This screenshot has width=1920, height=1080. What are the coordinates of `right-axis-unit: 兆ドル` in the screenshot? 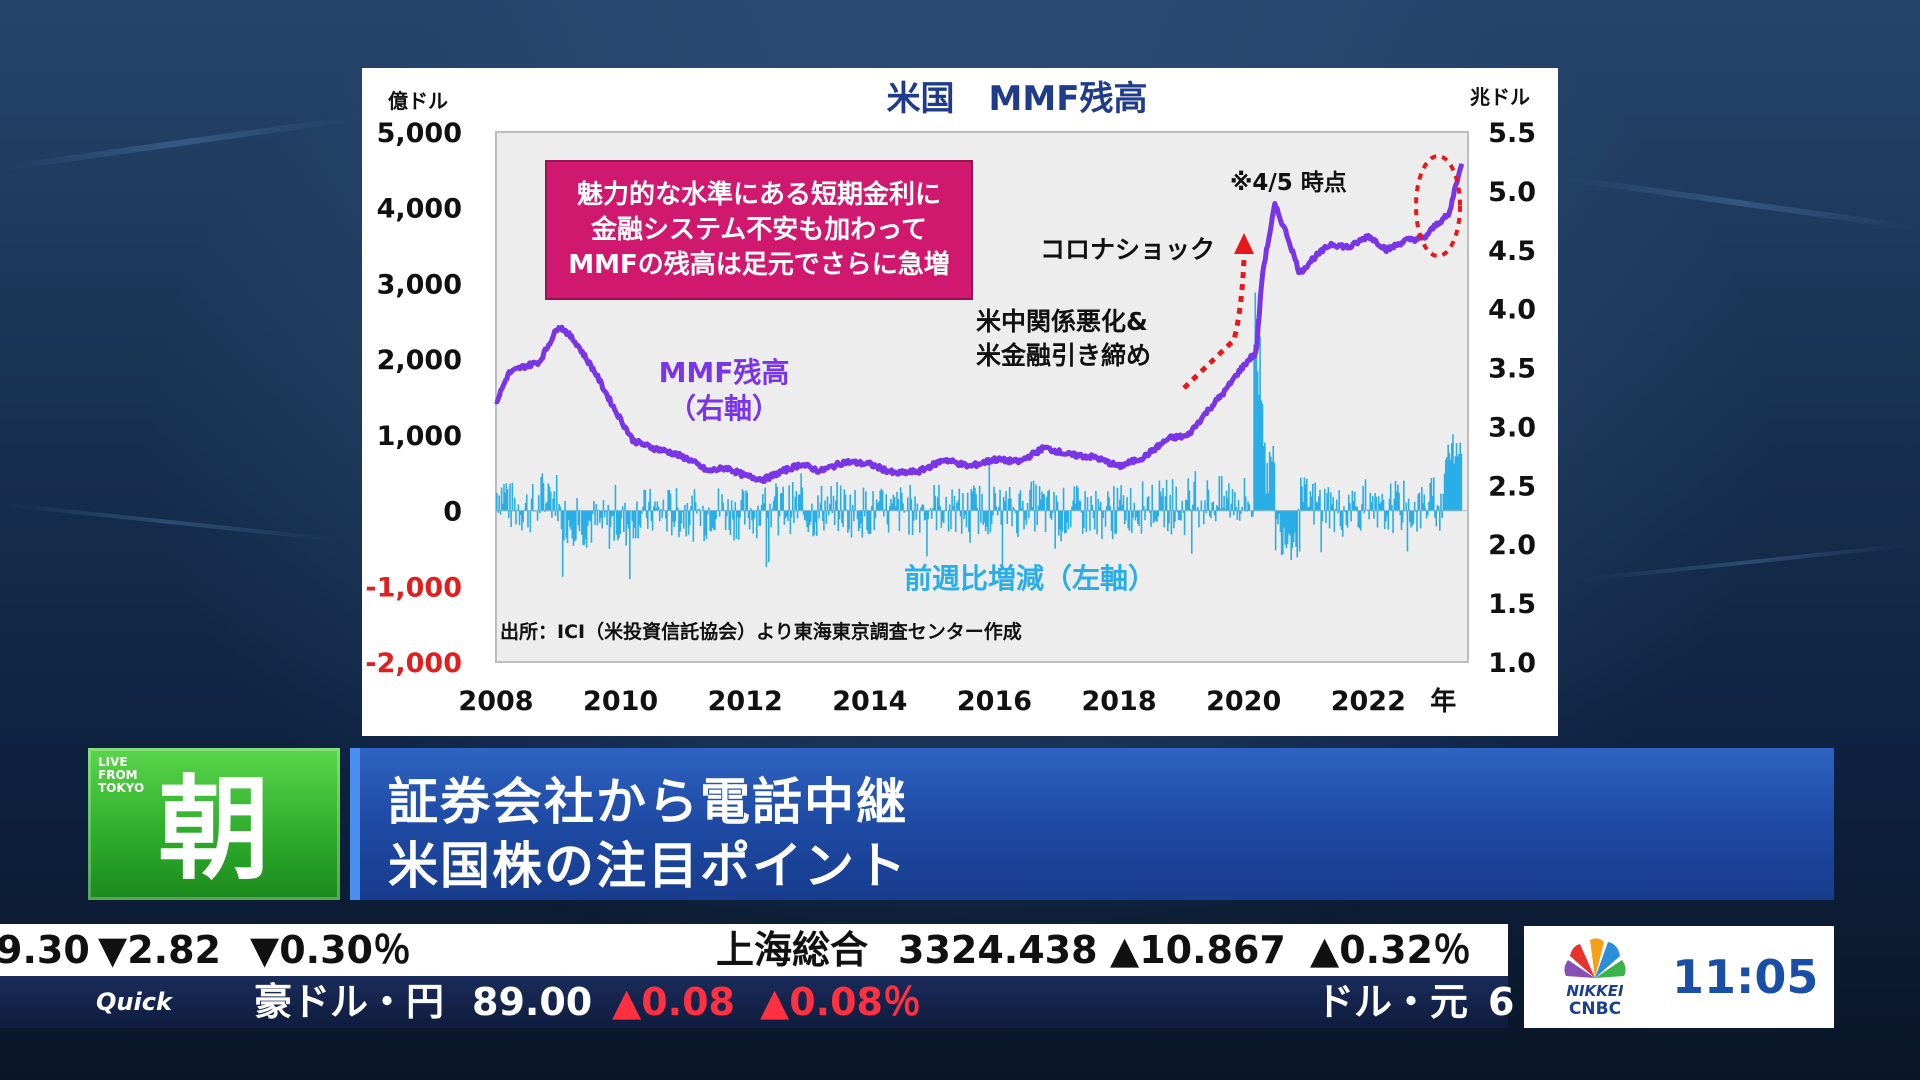 It's located at (1500, 97).